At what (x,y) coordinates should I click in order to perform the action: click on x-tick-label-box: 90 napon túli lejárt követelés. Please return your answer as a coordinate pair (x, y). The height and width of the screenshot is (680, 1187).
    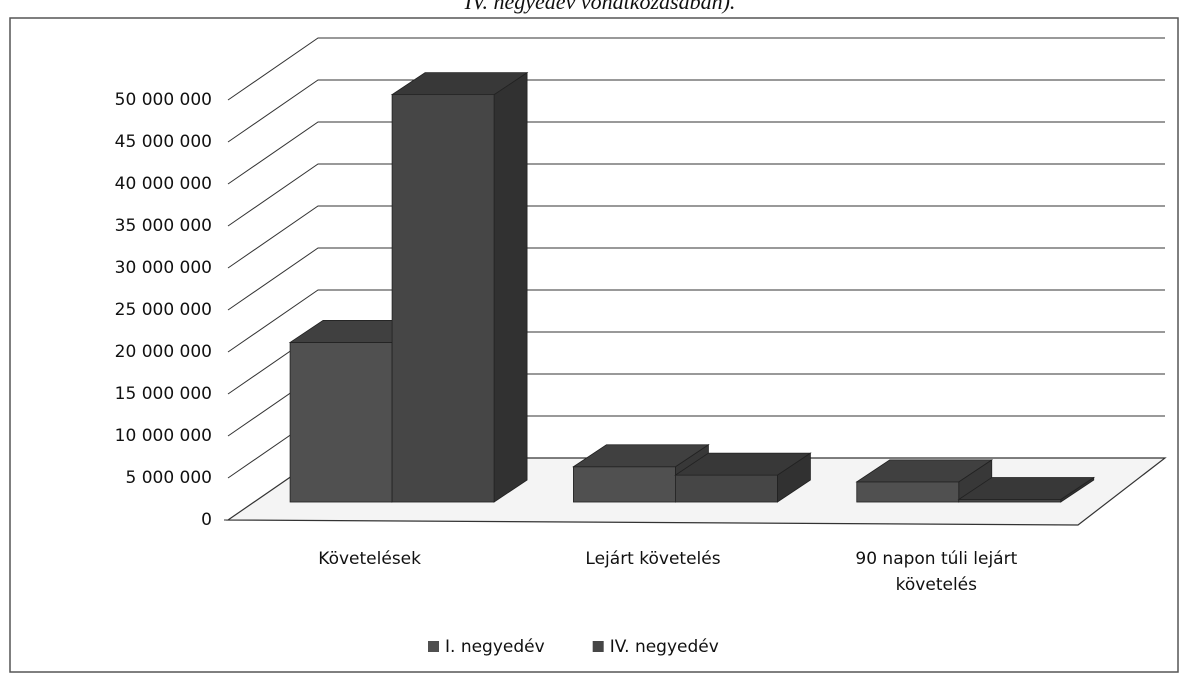
    Looking at the image, I should click on (936, 572).